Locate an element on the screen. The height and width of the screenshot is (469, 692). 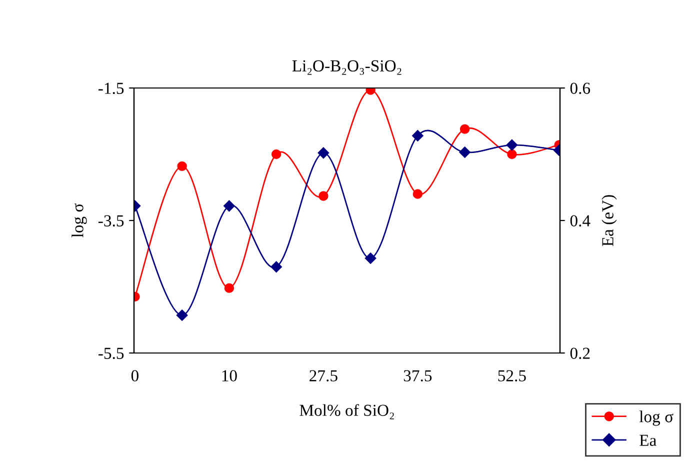
x-tick-label: 52.5 is located at coordinates (512, 376).